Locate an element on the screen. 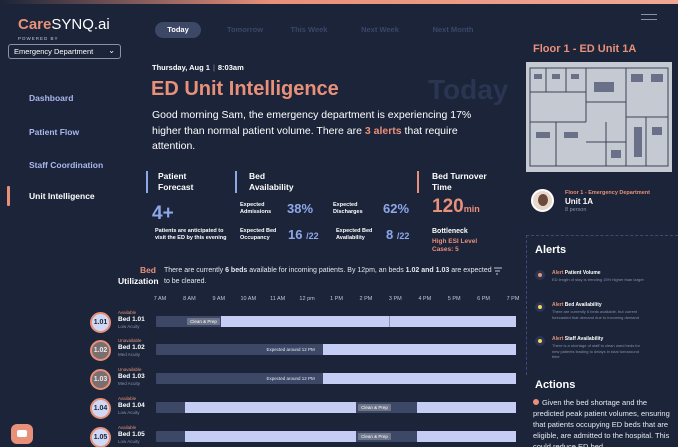  time-label: 1 PM is located at coordinates (336, 299).